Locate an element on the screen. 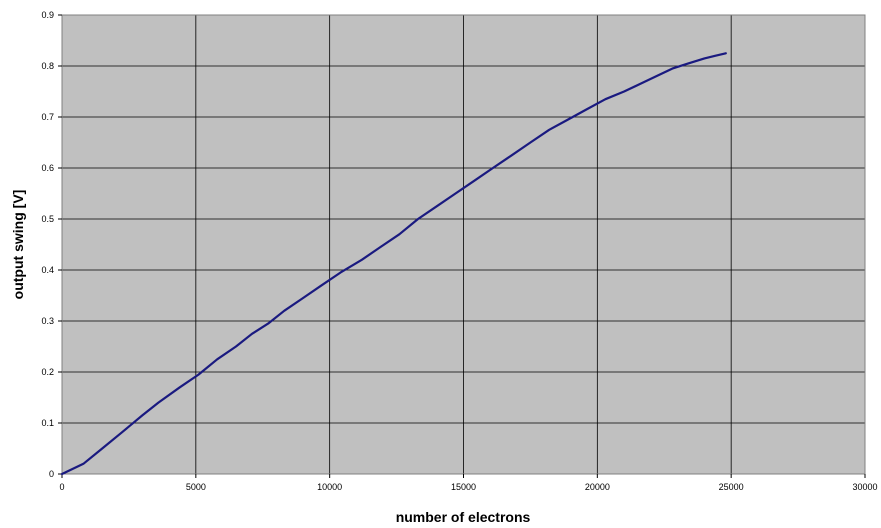  y-tick-label: 0.1 is located at coordinates (47, 423).